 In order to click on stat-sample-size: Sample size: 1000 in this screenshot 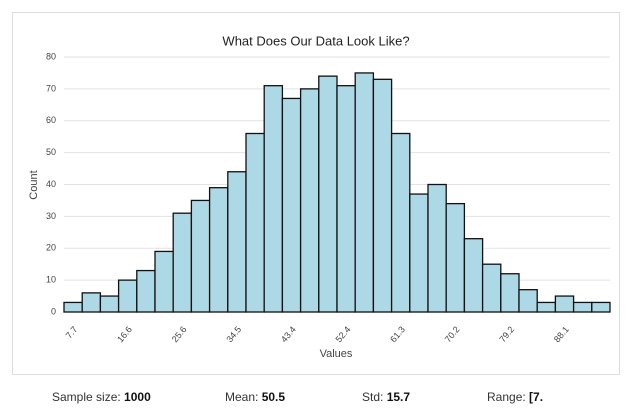, I will do `click(101, 397)`.